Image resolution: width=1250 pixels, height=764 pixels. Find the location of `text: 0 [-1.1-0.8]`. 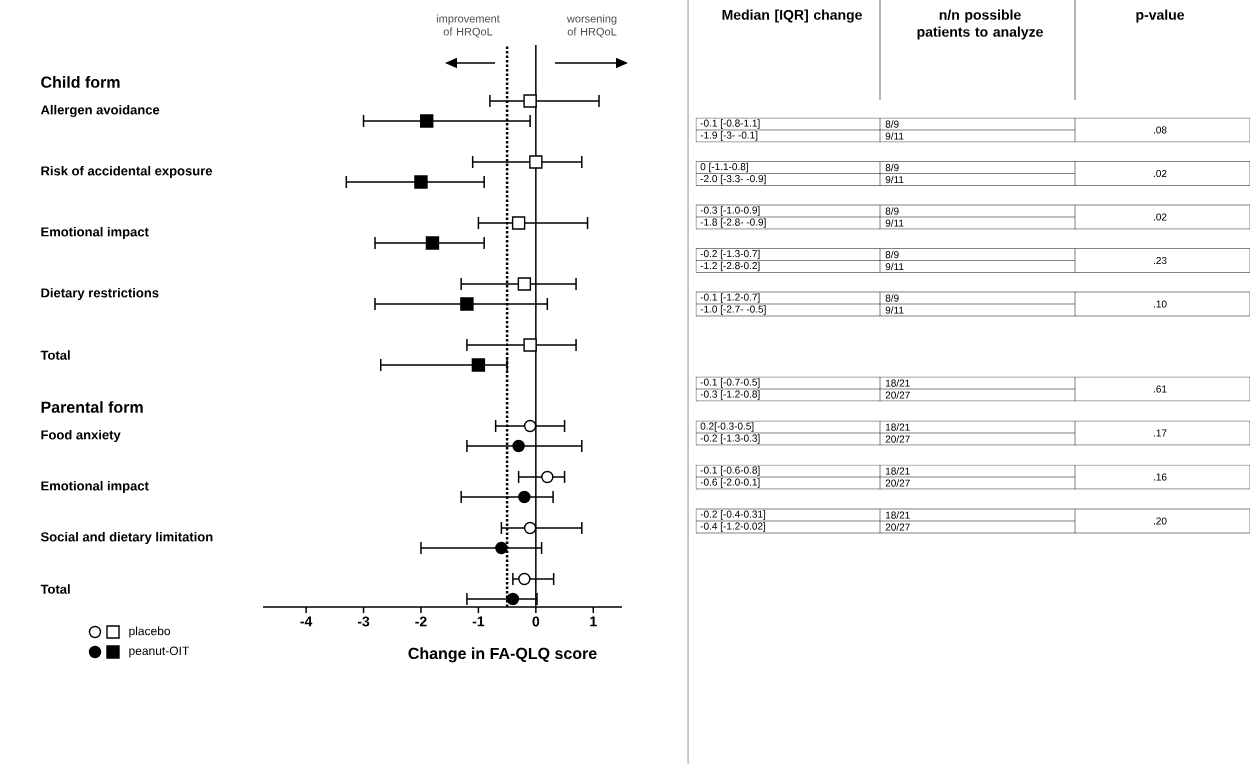

text: 0 [-1.1-0.8] is located at coordinates (724, 167).